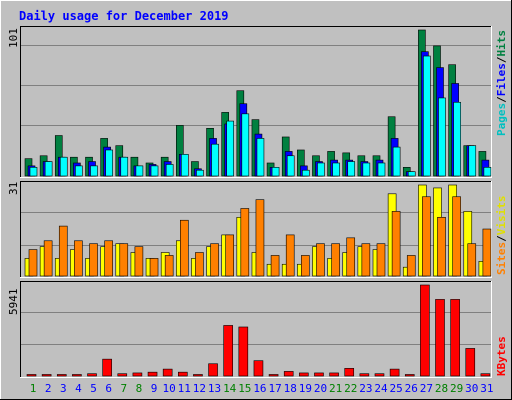 This screenshot has width=512, height=400. I want to click on legend-hits: Hits, so click(501, 43).